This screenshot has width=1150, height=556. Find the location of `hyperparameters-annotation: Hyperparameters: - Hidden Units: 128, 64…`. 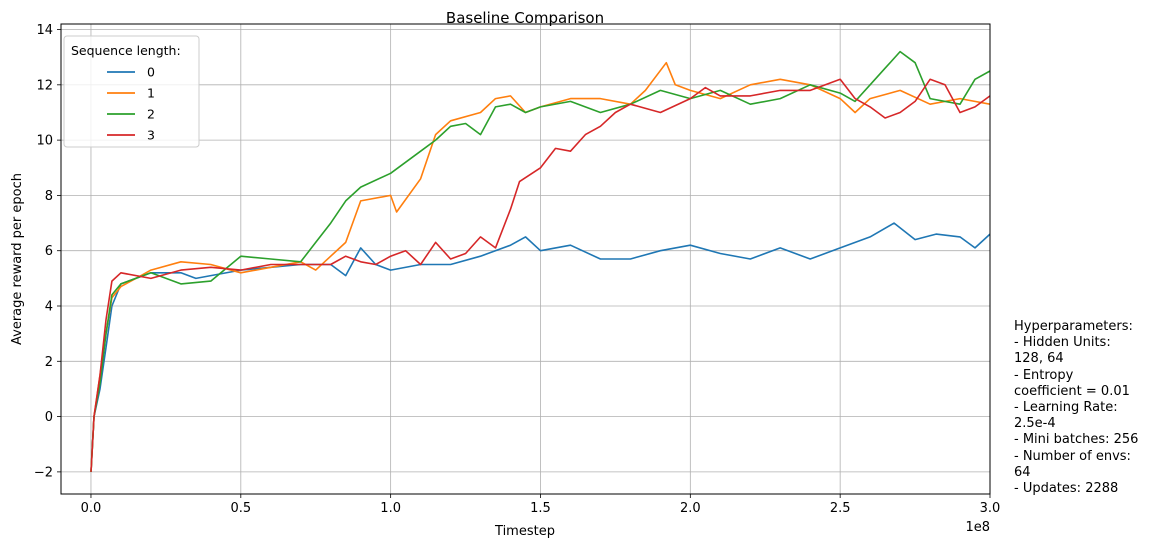

hyperparameters-annotation: Hyperparameters: - Hidden Units: 128, 64… is located at coordinates (1082, 408).